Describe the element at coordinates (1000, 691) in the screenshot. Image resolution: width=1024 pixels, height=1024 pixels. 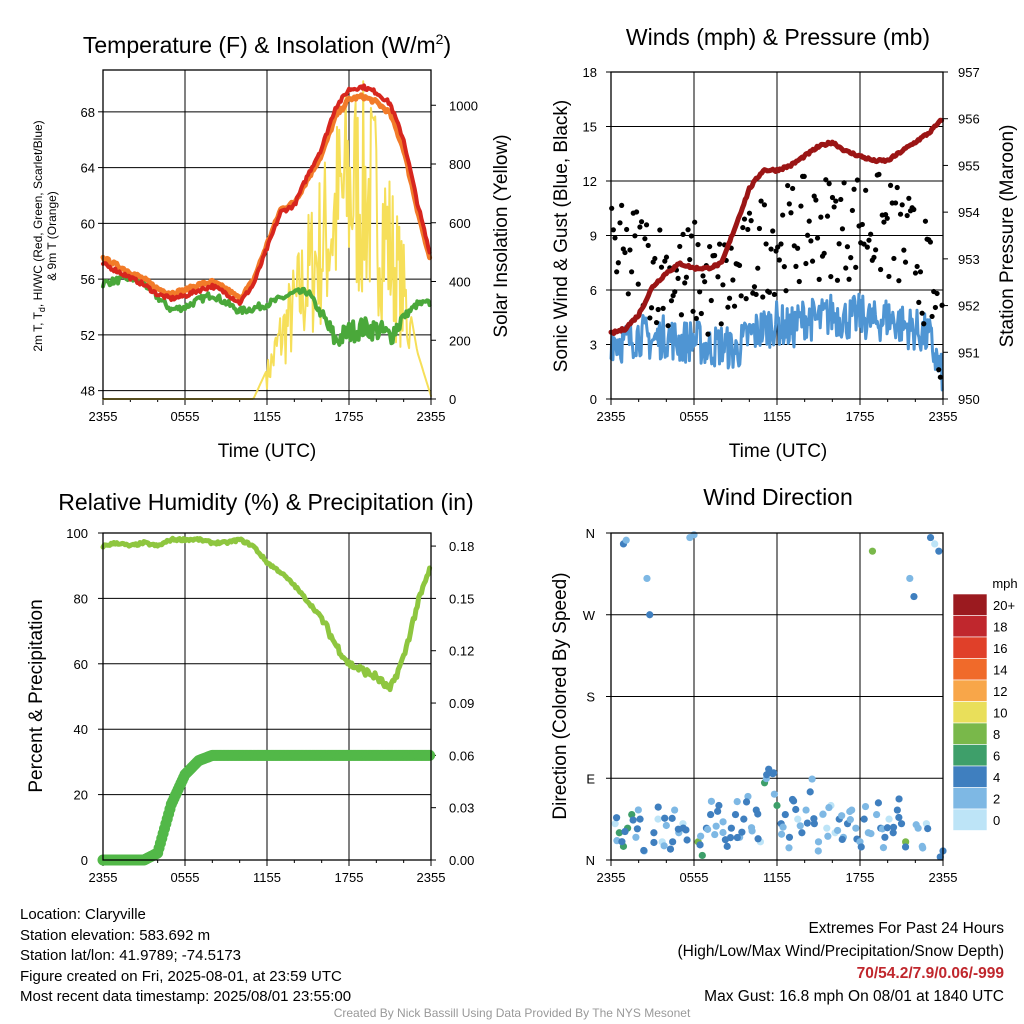
I see `wdir-legend-label: 12` at that location.